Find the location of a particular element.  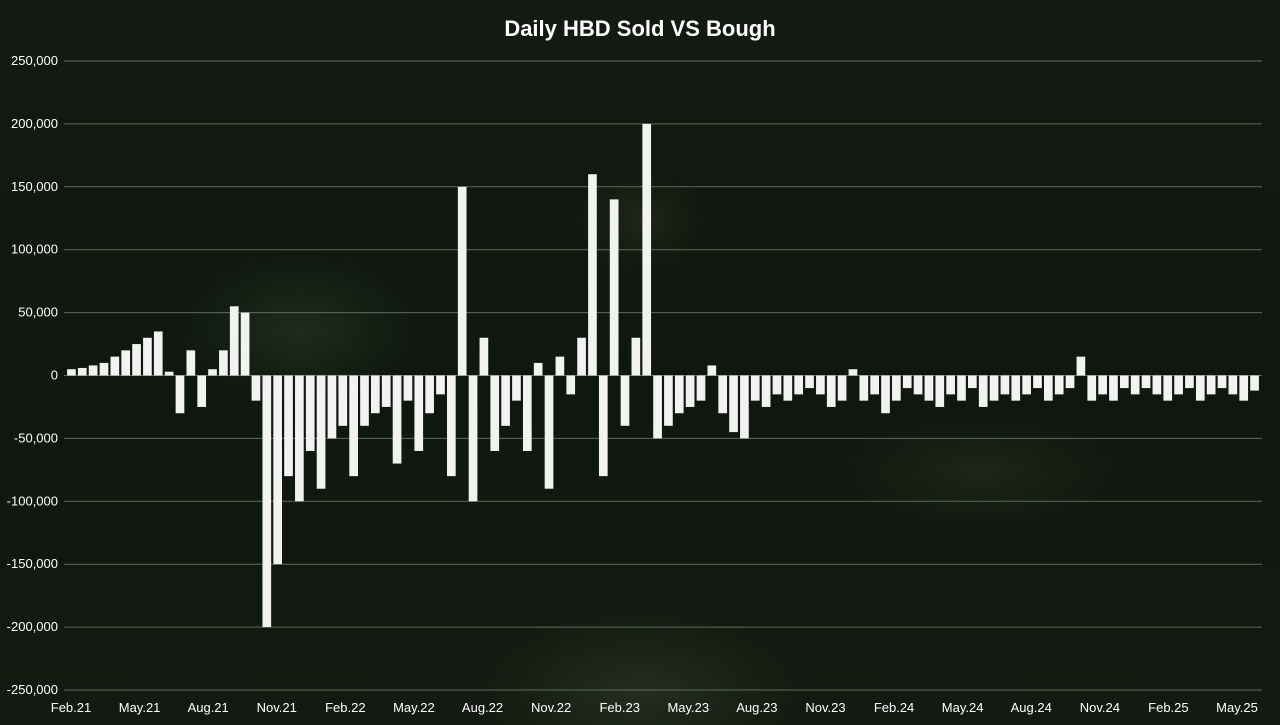

x-tick-label: Nov.21 is located at coordinates (277, 707).